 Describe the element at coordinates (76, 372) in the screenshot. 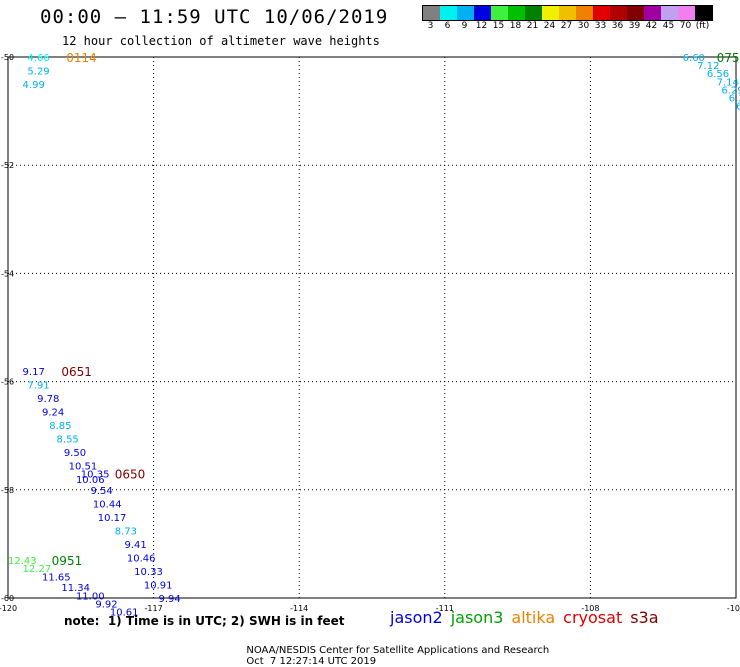

I see `track-time-label: 0651` at that location.